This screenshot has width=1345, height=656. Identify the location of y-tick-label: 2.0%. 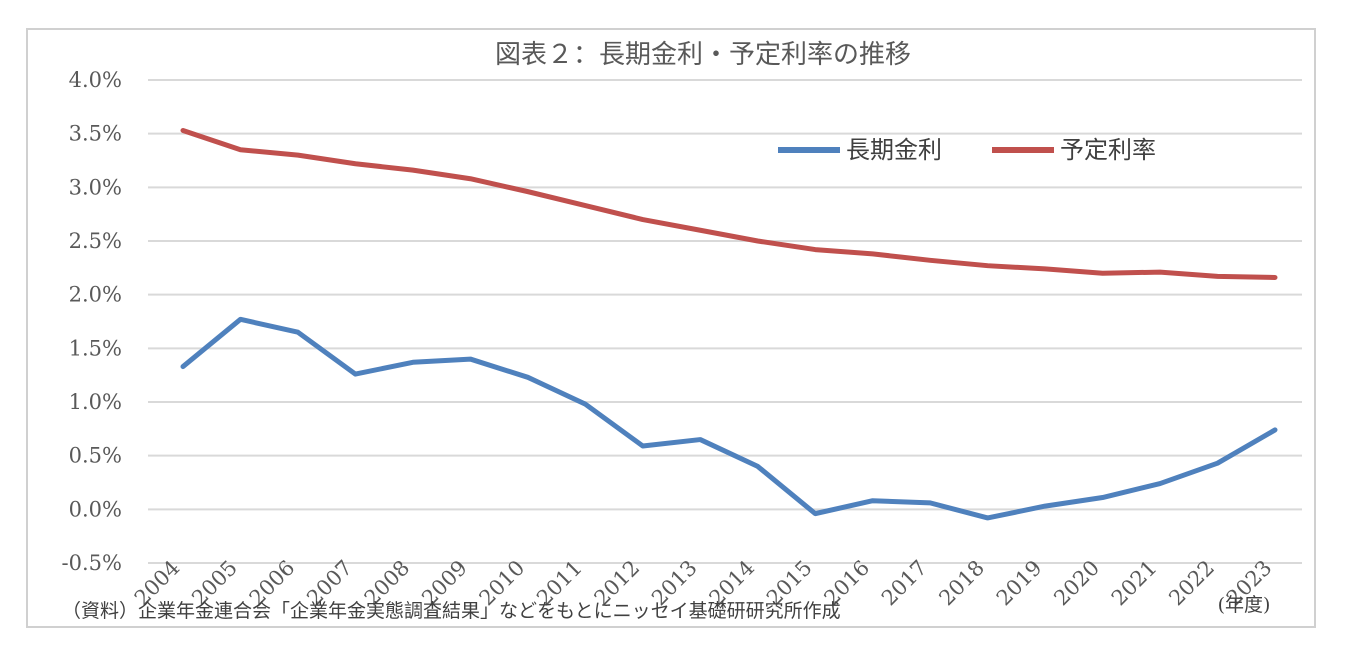
(95, 295).